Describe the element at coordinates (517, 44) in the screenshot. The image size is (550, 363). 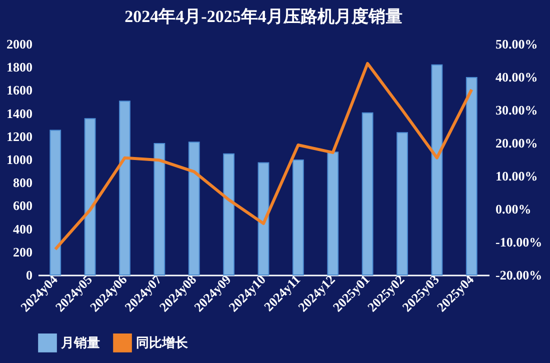
I see `y2-tick-label: 50.00%` at that location.